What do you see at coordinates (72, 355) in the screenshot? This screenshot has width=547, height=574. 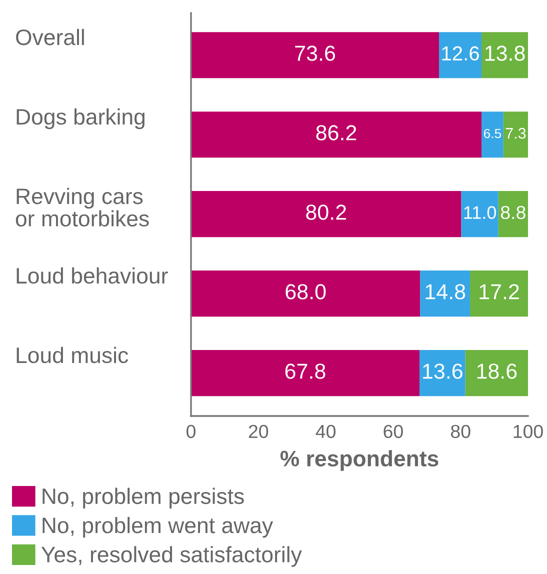 I see `y-tick-label: Loud music` at bounding box center [72, 355].